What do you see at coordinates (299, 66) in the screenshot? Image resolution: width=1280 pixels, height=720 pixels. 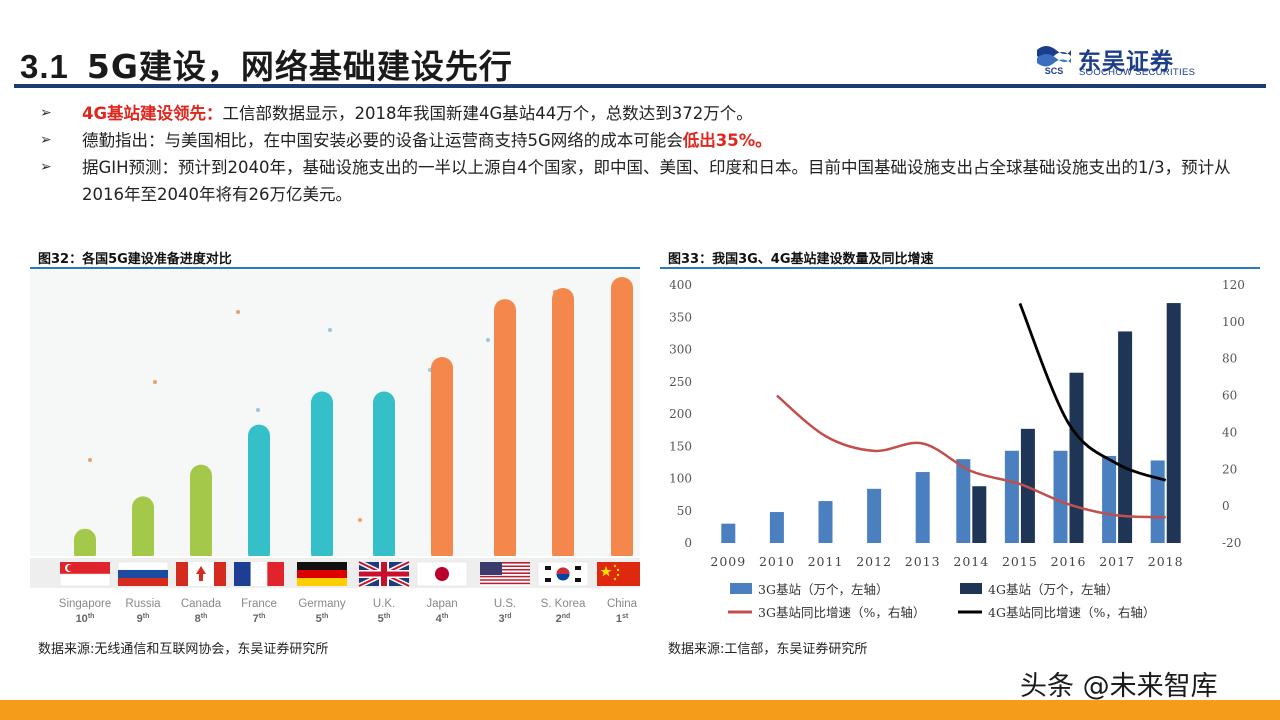 I see `section-title: 5G建设，网络基础建设先行` at bounding box center [299, 66].